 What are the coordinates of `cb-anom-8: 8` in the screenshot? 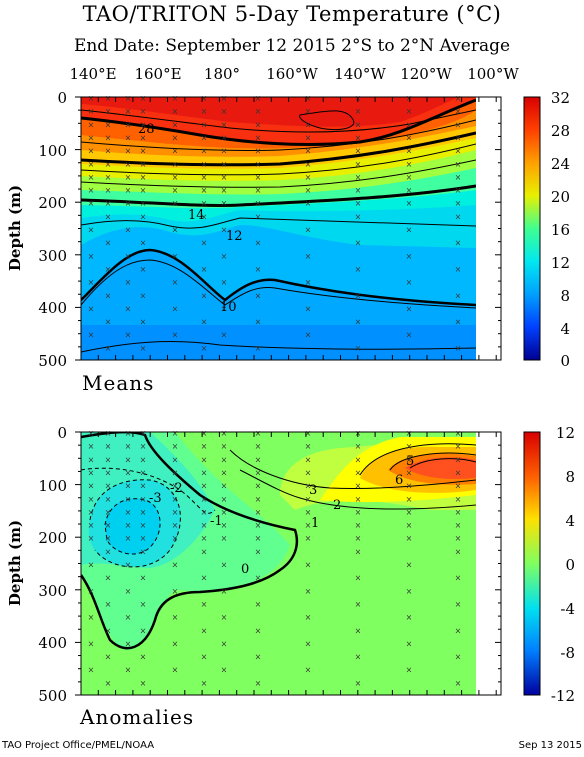 It's located at (570, 477).